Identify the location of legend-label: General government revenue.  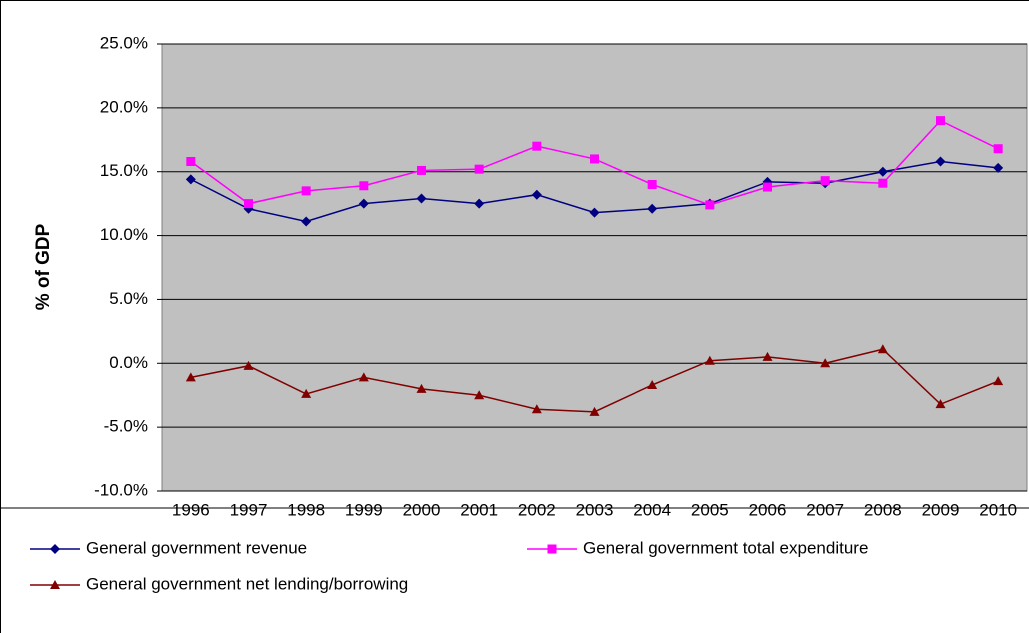
(196, 547).